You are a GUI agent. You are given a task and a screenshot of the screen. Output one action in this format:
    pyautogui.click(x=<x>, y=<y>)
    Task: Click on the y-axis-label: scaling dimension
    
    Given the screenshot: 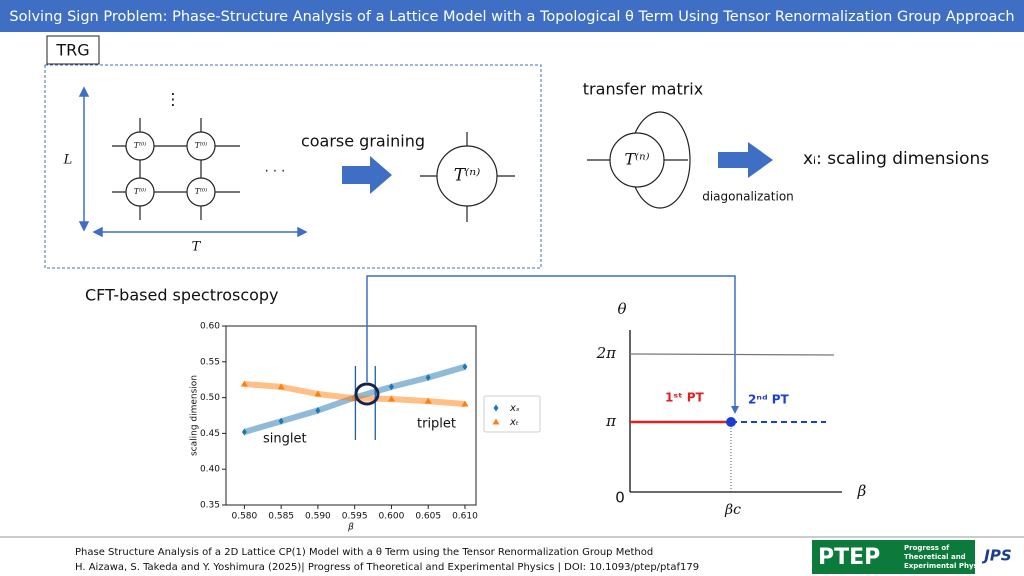 What is the action you would take?
    pyautogui.click(x=195, y=415)
    